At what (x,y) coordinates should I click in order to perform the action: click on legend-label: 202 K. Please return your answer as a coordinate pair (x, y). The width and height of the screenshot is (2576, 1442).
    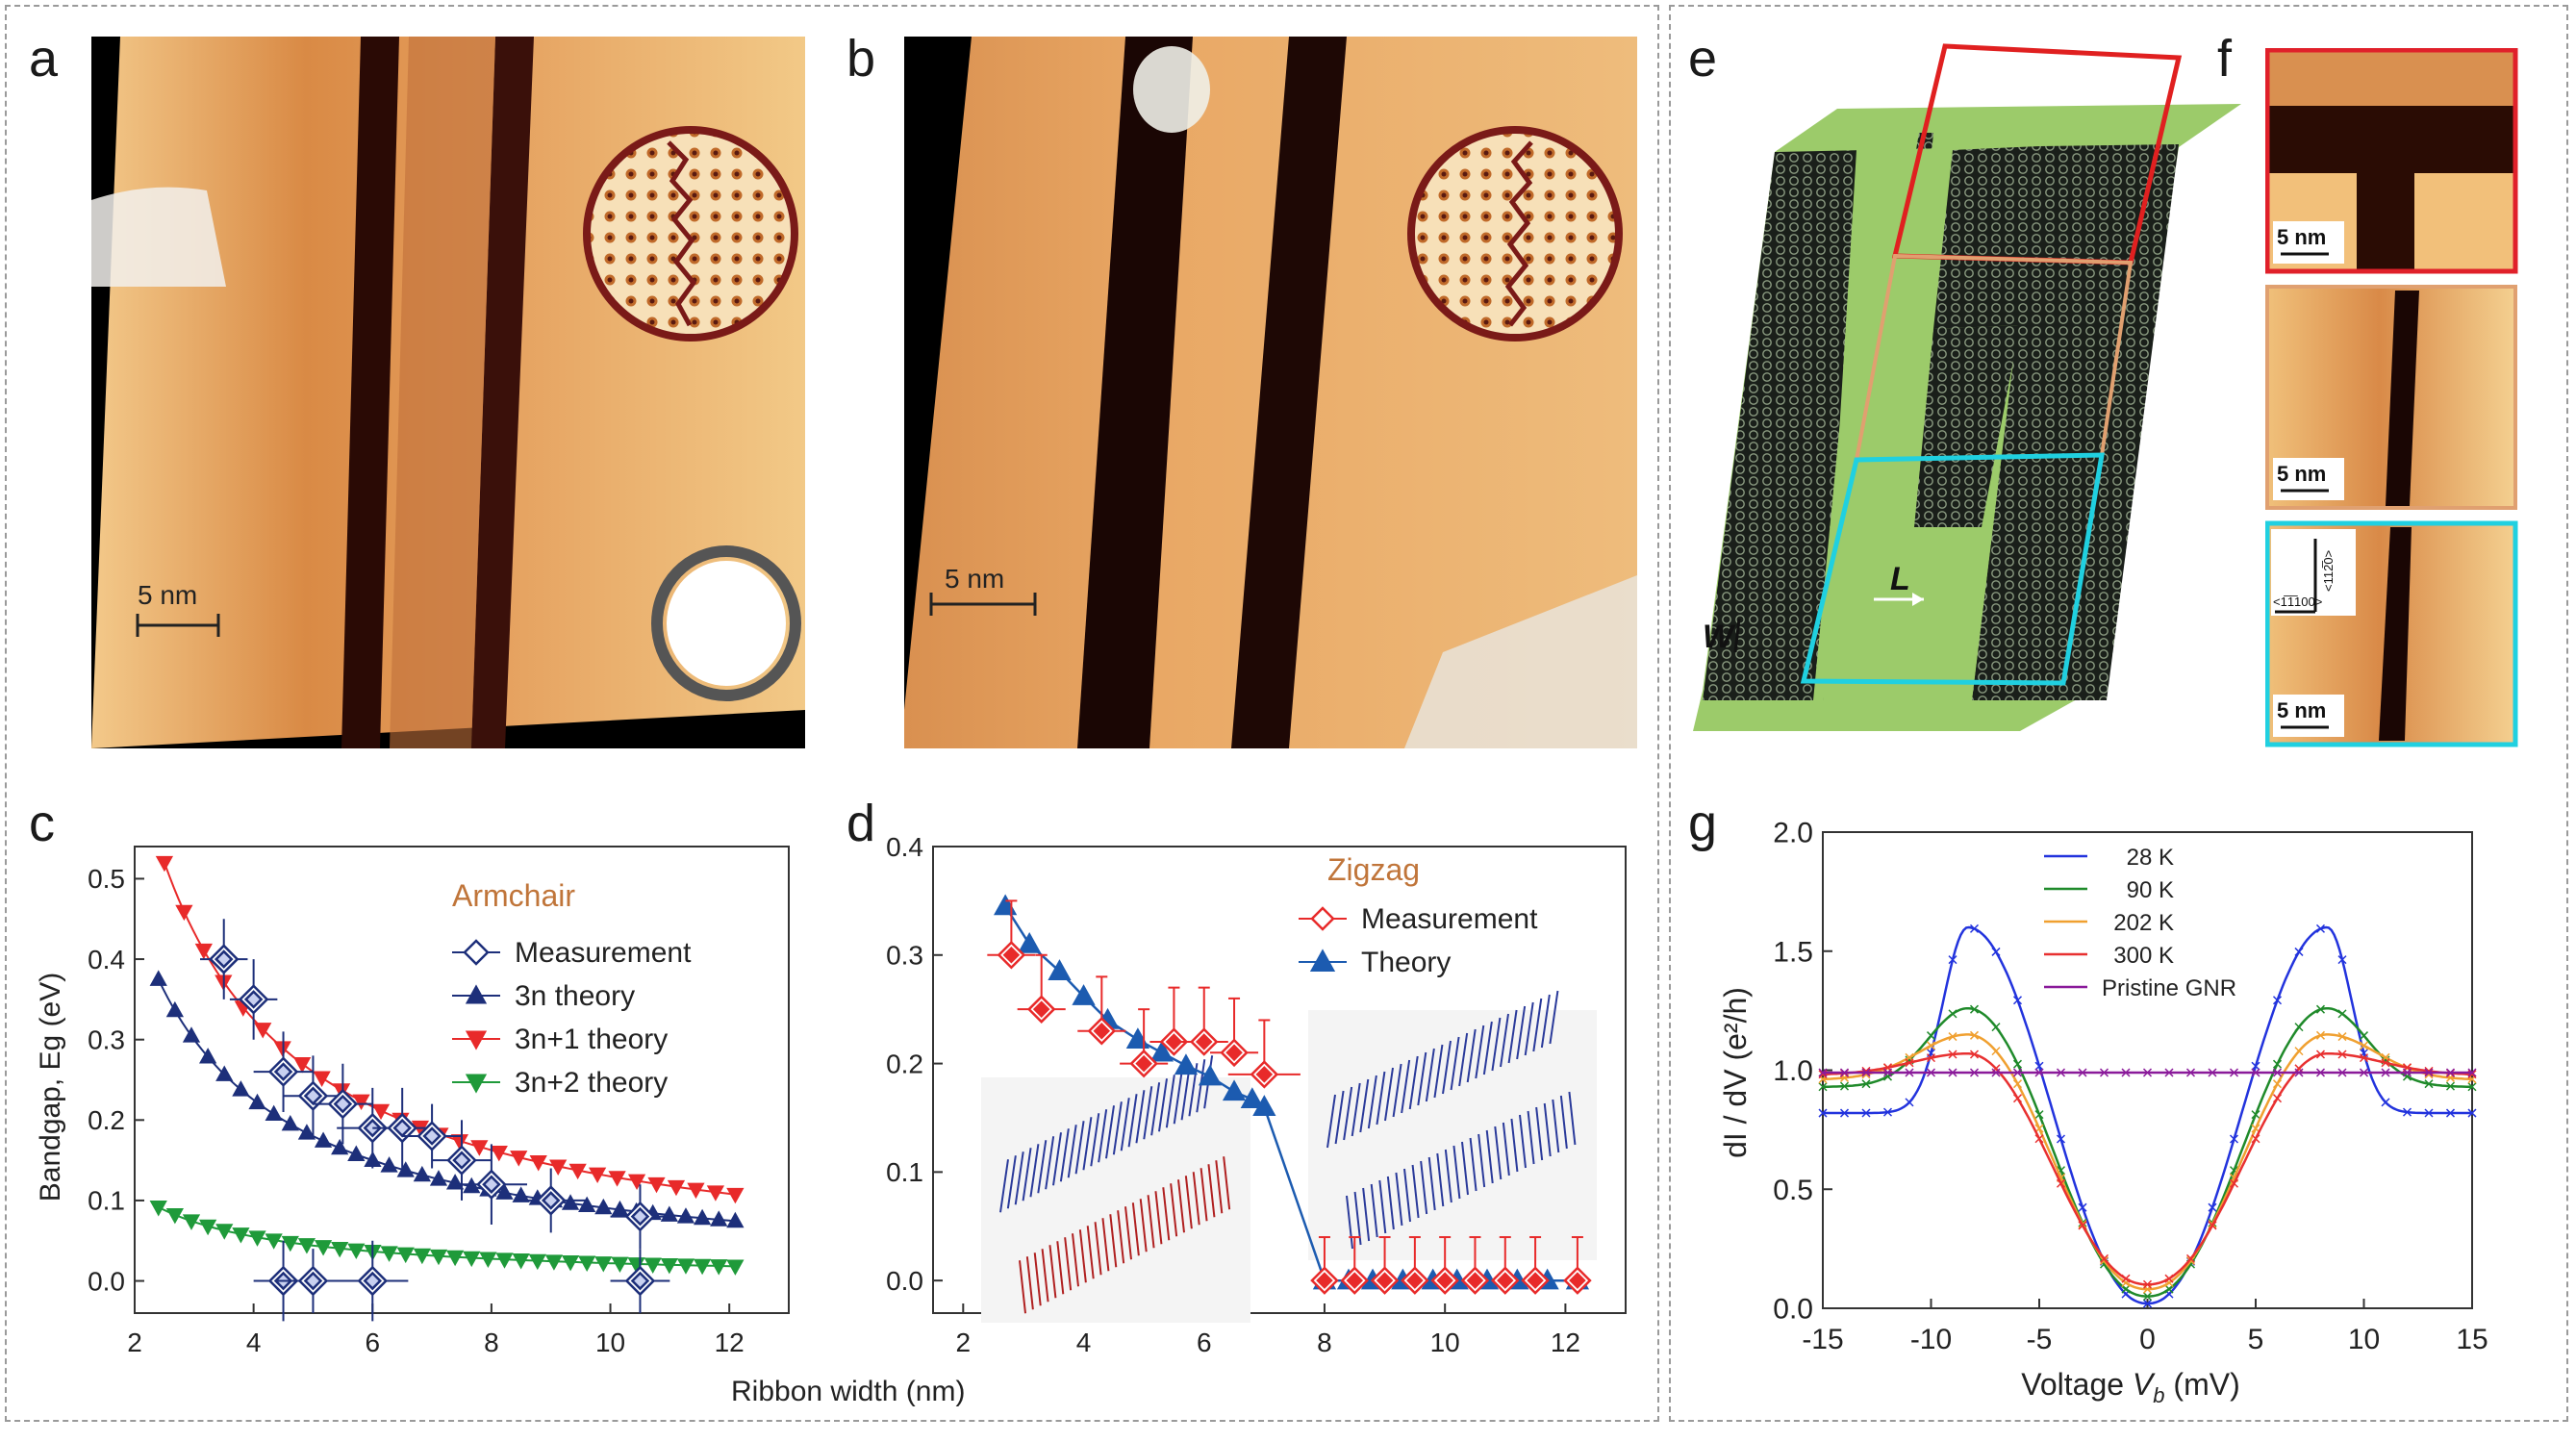
    Looking at the image, I should click on (2143, 923).